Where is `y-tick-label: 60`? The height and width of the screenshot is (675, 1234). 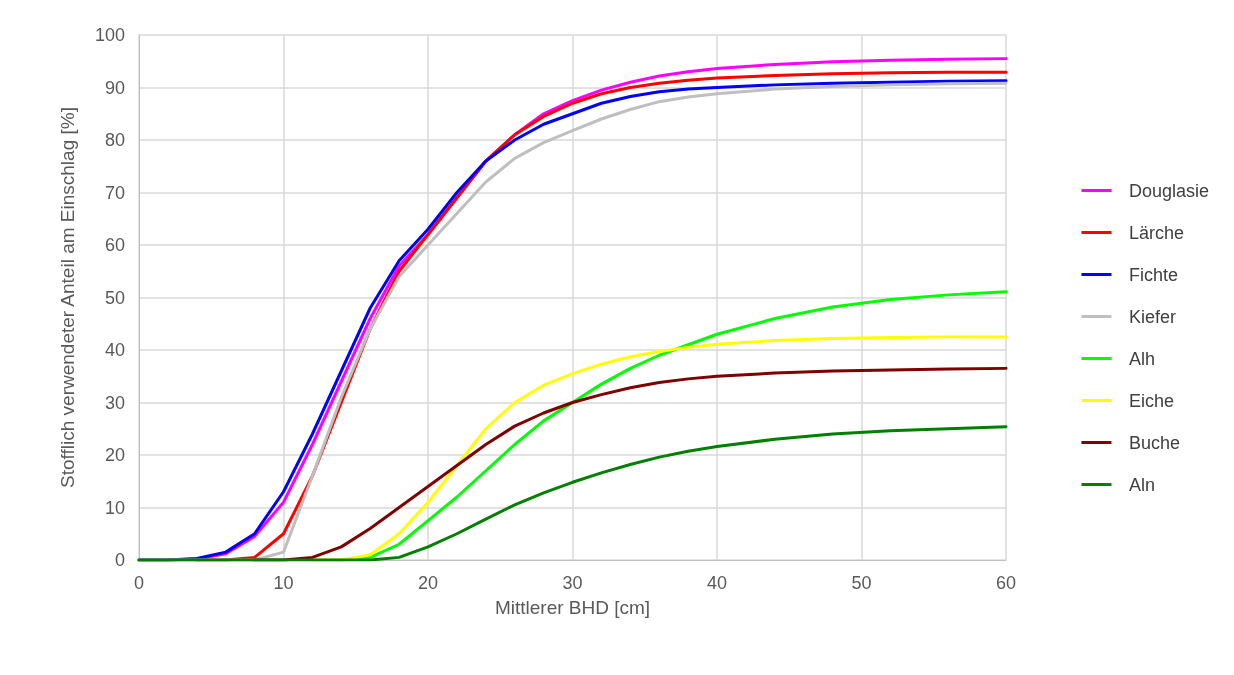 y-tick-label: 60 is located at coordinates (114, 245).